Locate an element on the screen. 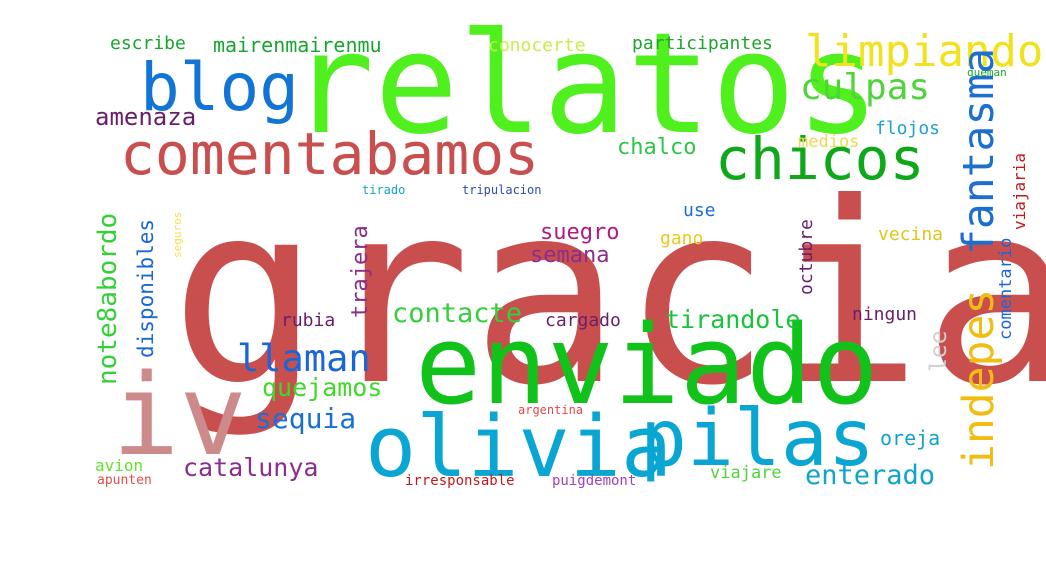 The image size is (1046, 562). word-tirandole: tirandole is located at coordinates (733, 319).